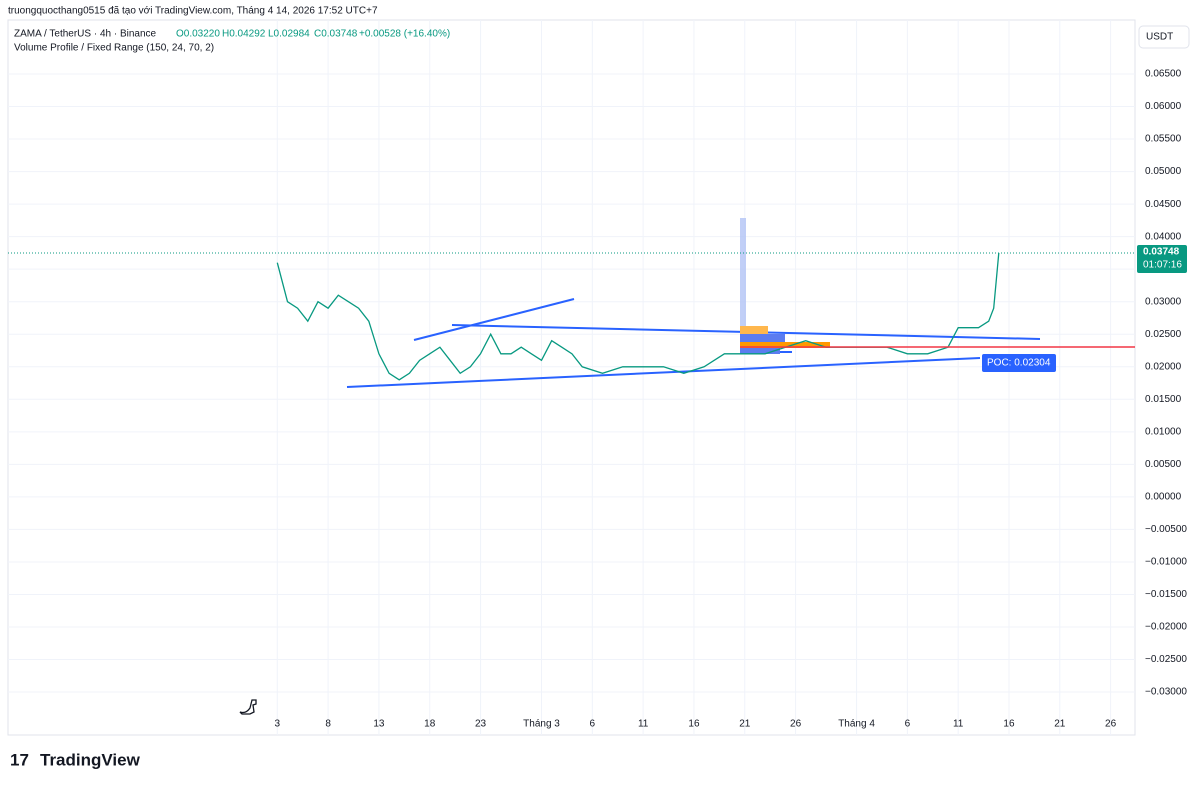 This screenshot has width=1200, height=791. I want to click on brand-logo: 17, so click(19, 759).